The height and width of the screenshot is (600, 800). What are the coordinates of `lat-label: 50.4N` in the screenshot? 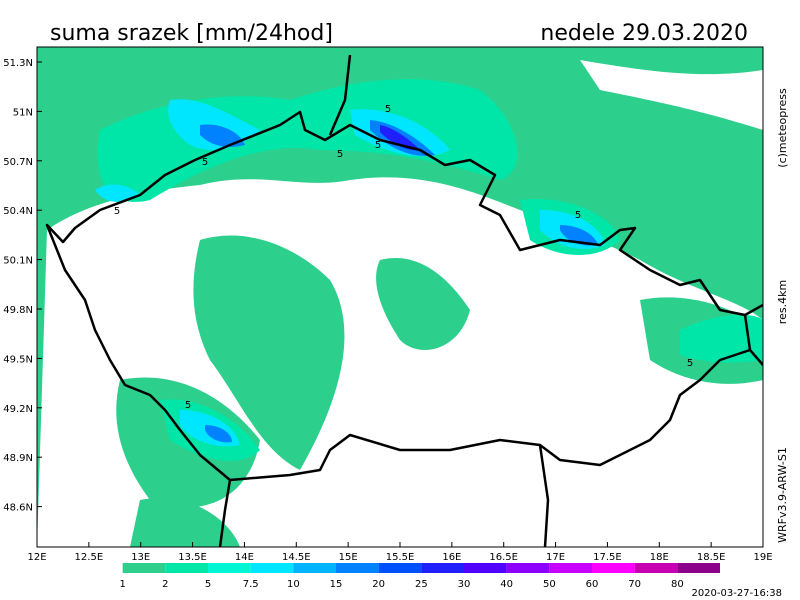 It's located at (18, 211).